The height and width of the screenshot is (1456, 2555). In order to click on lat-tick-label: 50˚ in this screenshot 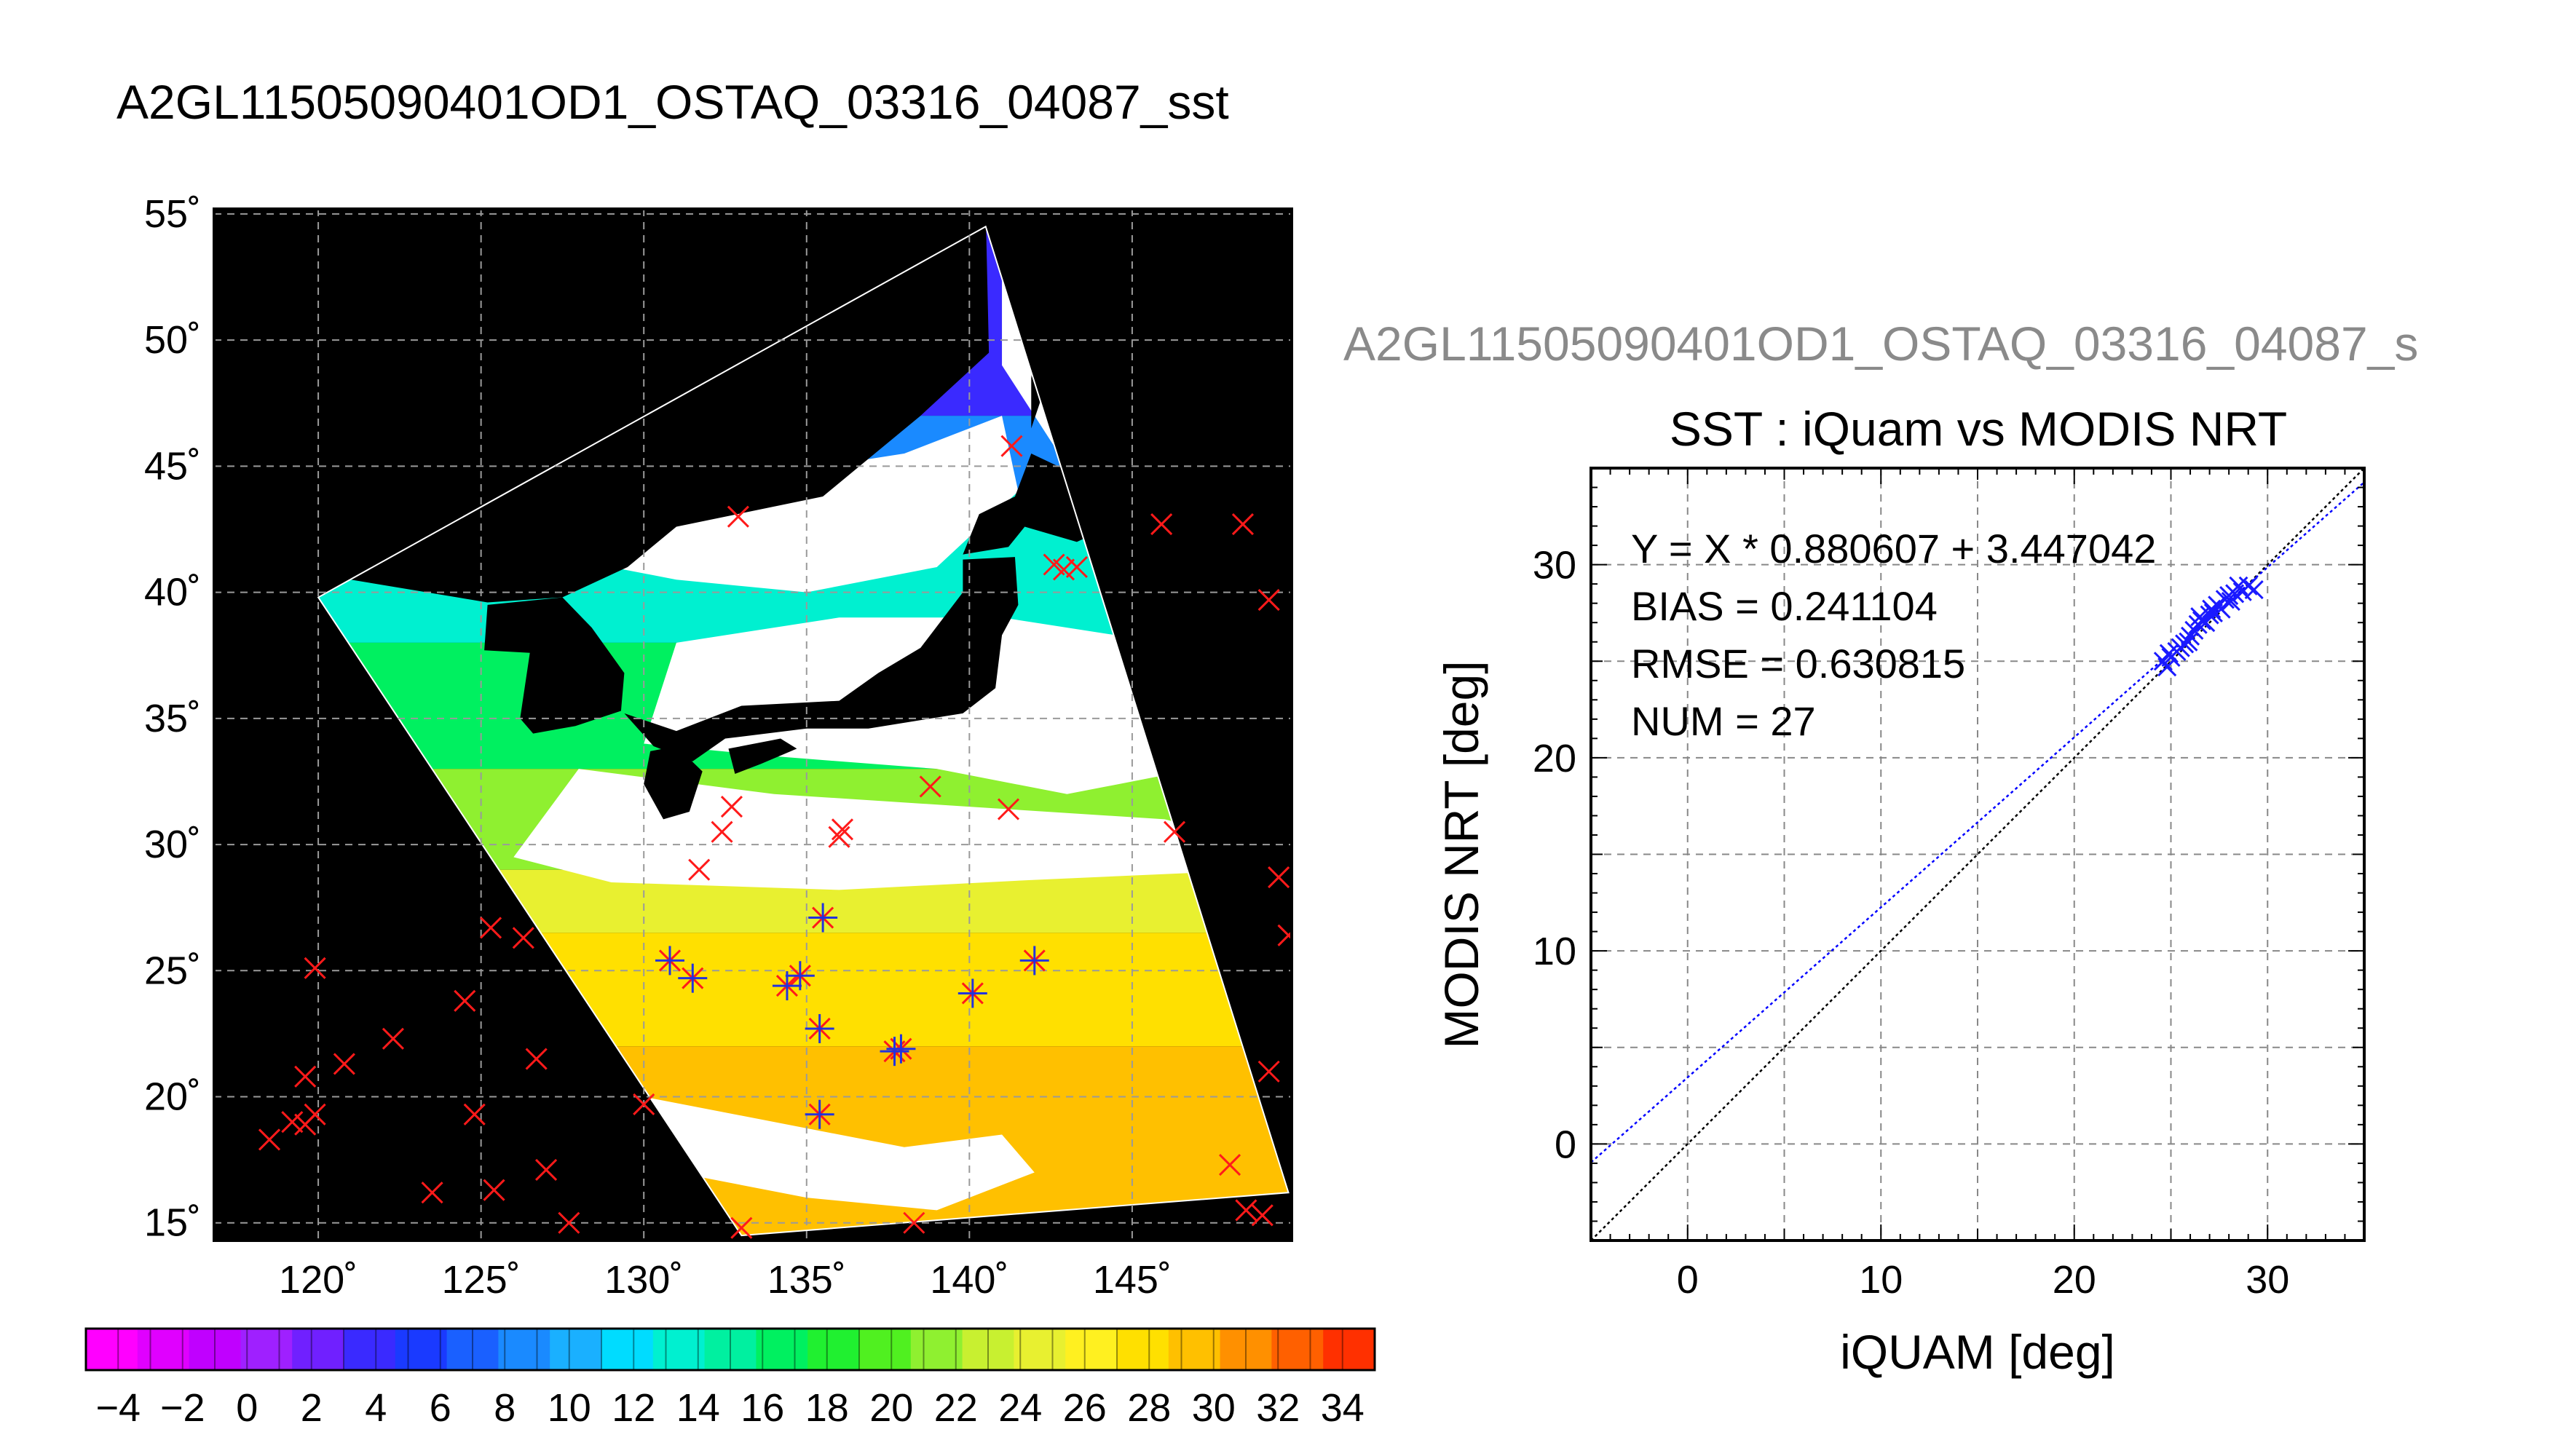, I will do `click(172, 340)`.